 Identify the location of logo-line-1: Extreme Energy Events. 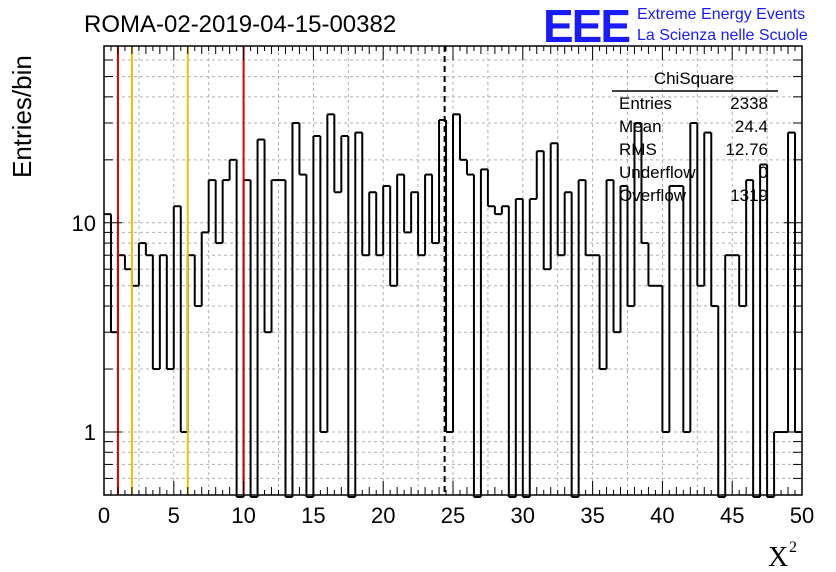
(721, 14).